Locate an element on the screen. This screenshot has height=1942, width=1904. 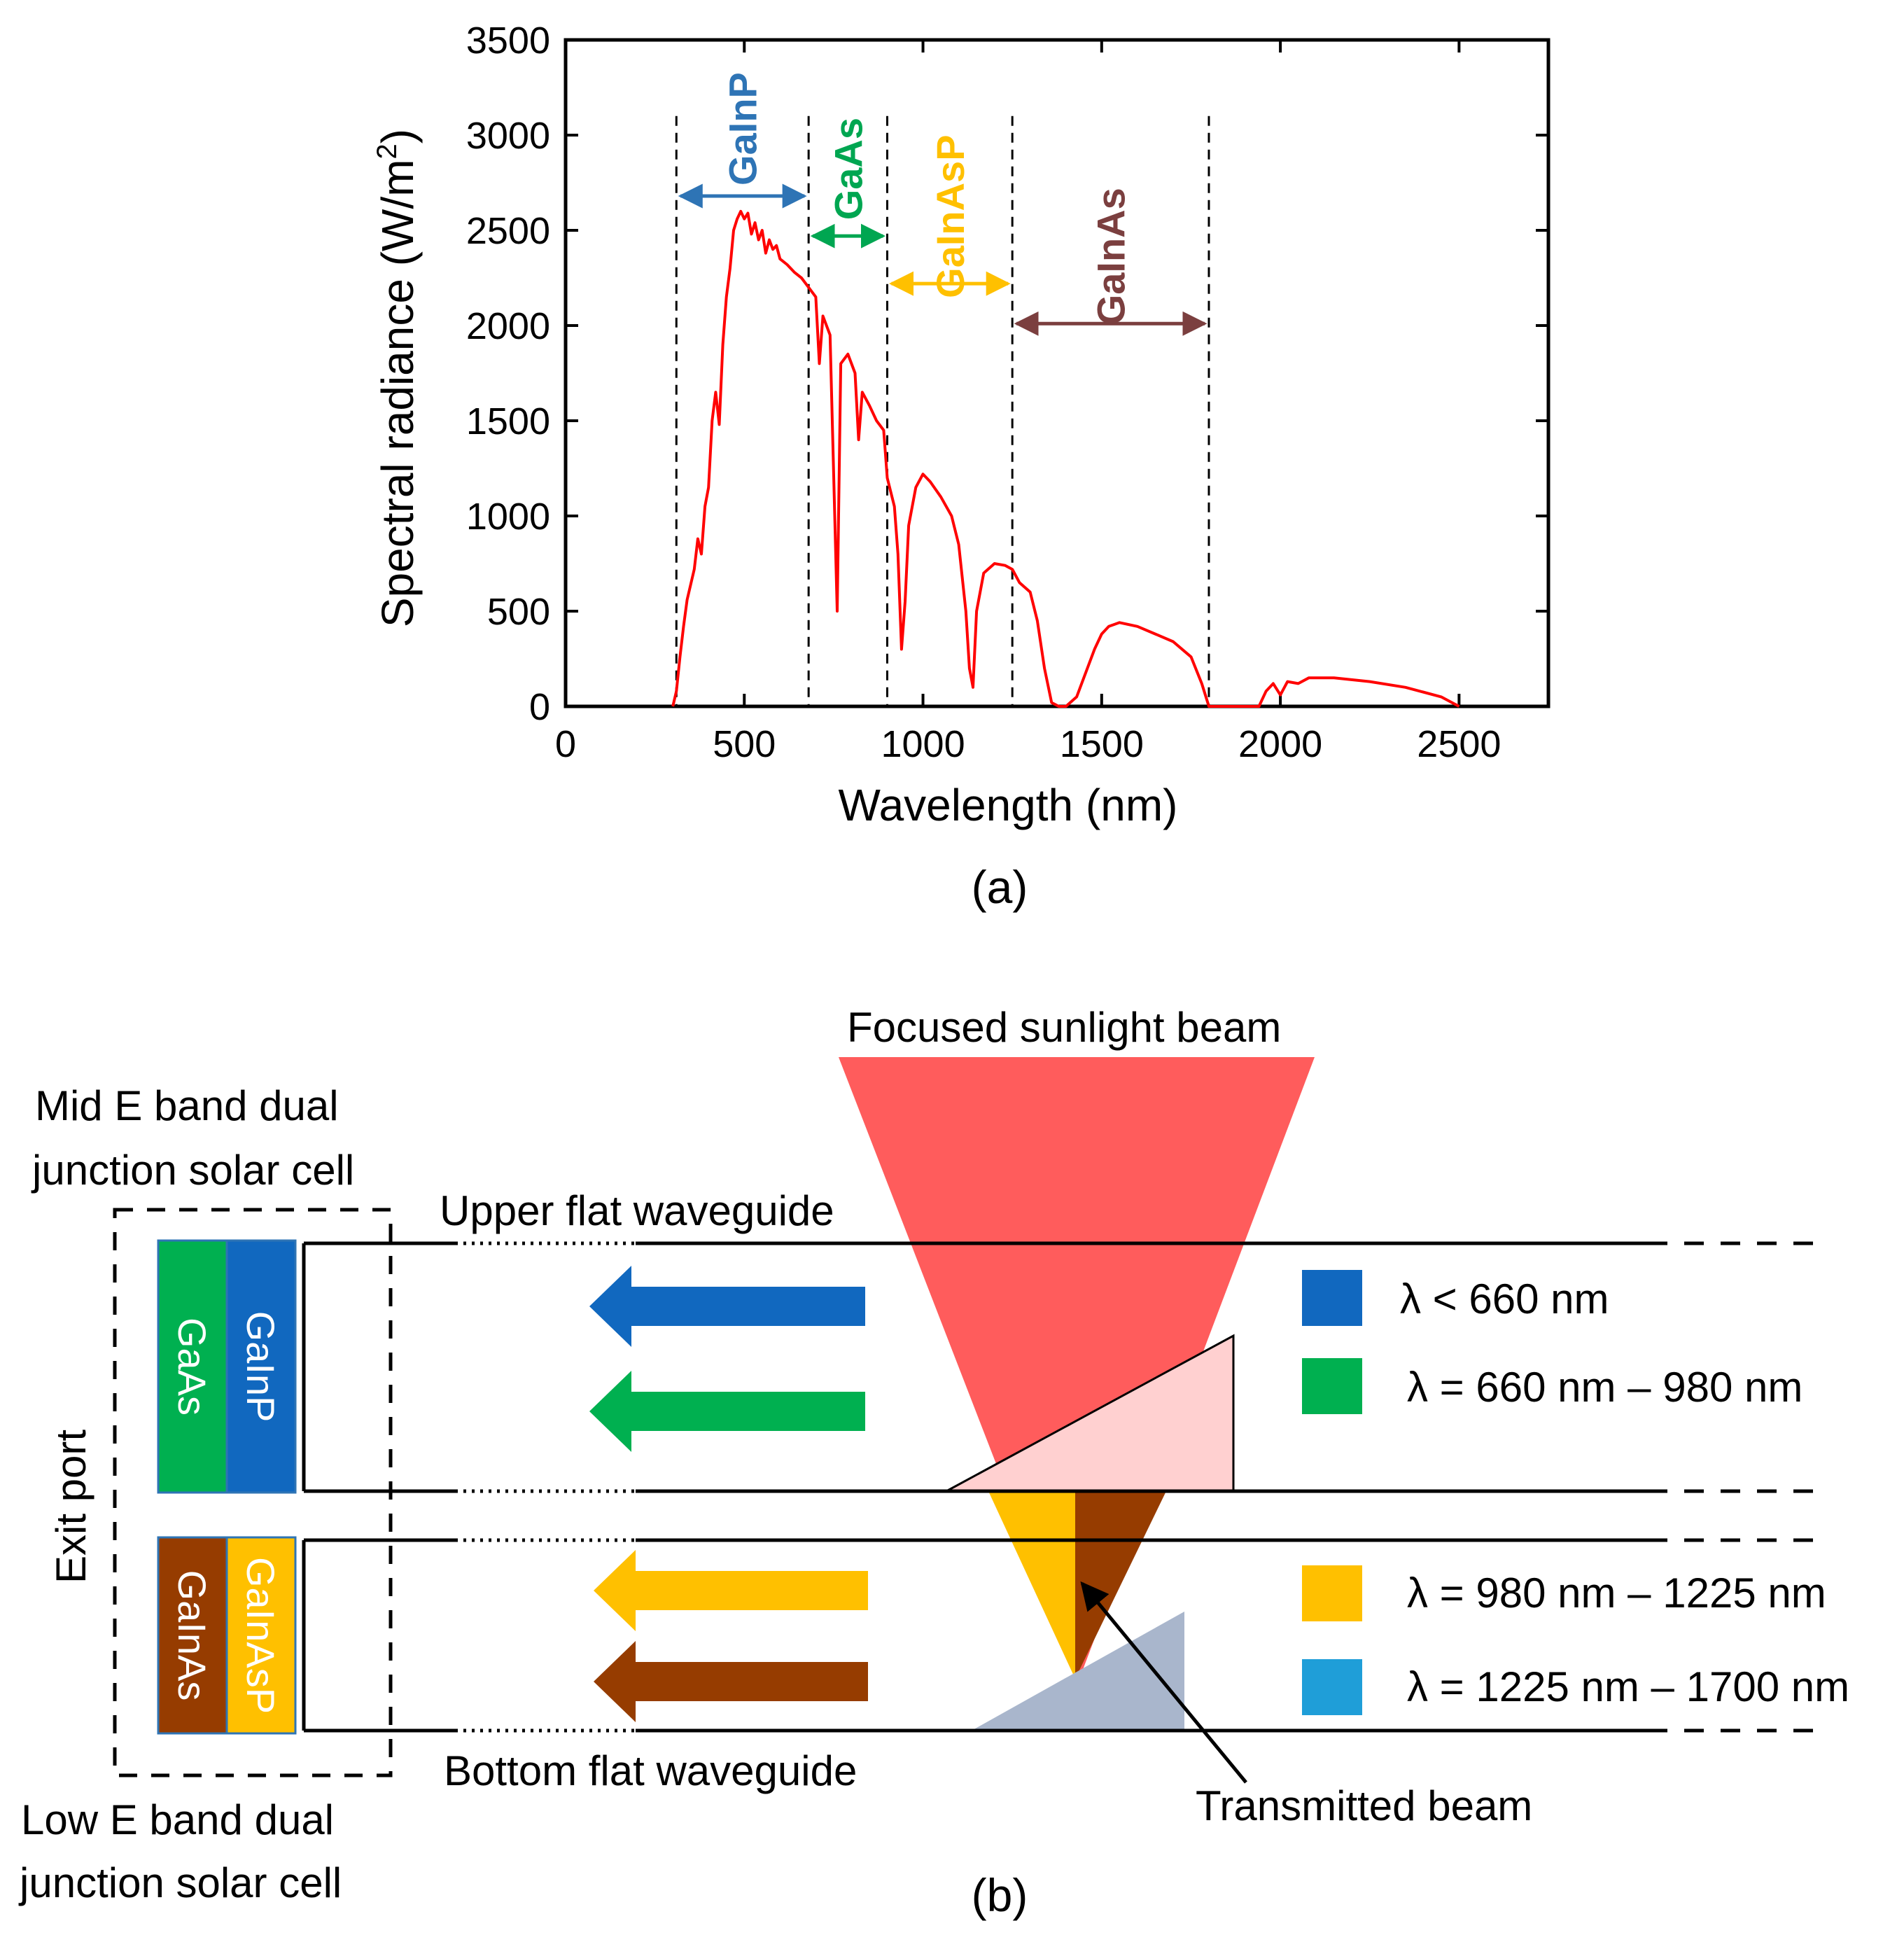
brown-arrow is located at coordinates (731, 1681).